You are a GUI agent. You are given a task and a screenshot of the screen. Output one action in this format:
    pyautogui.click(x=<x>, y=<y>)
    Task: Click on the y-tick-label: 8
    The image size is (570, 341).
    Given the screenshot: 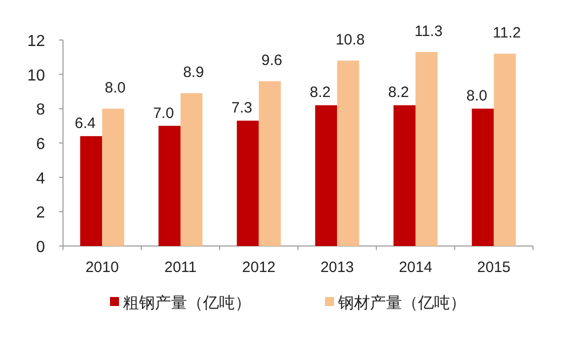 What is the action you would take?
    pyautogui.click(x=41, y=110)
    